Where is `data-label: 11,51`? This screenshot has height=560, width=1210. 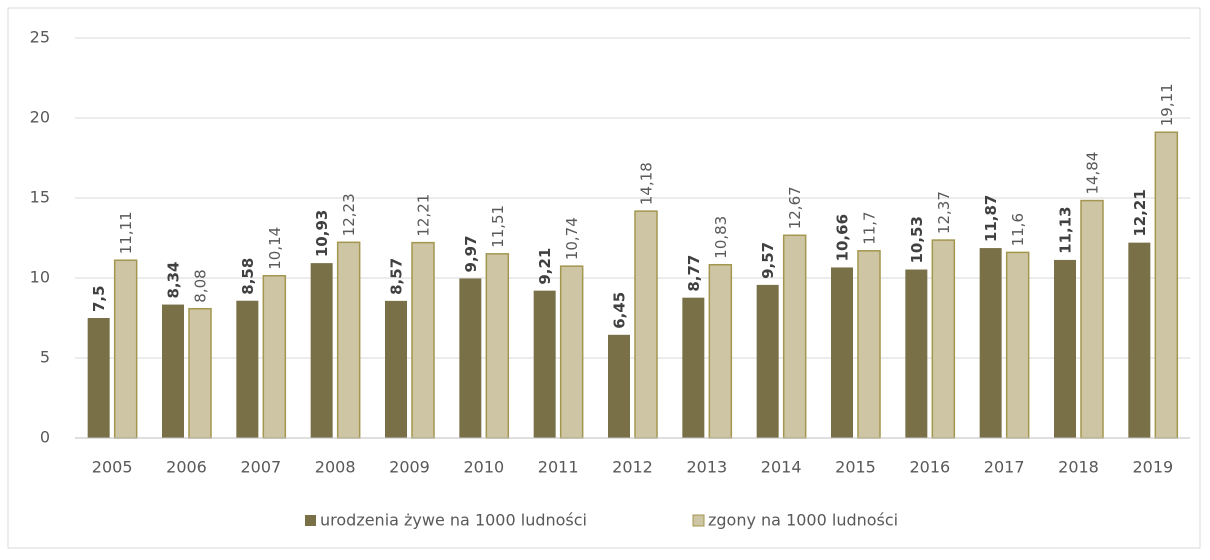 data-label: 11,51 is located at coordinates (498, 226).